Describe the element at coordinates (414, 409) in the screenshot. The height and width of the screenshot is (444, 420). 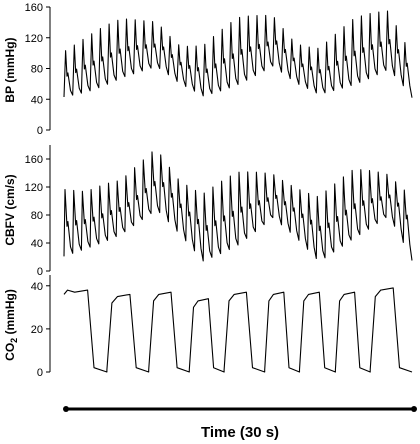
I see `time-scale-right-end` at that location.